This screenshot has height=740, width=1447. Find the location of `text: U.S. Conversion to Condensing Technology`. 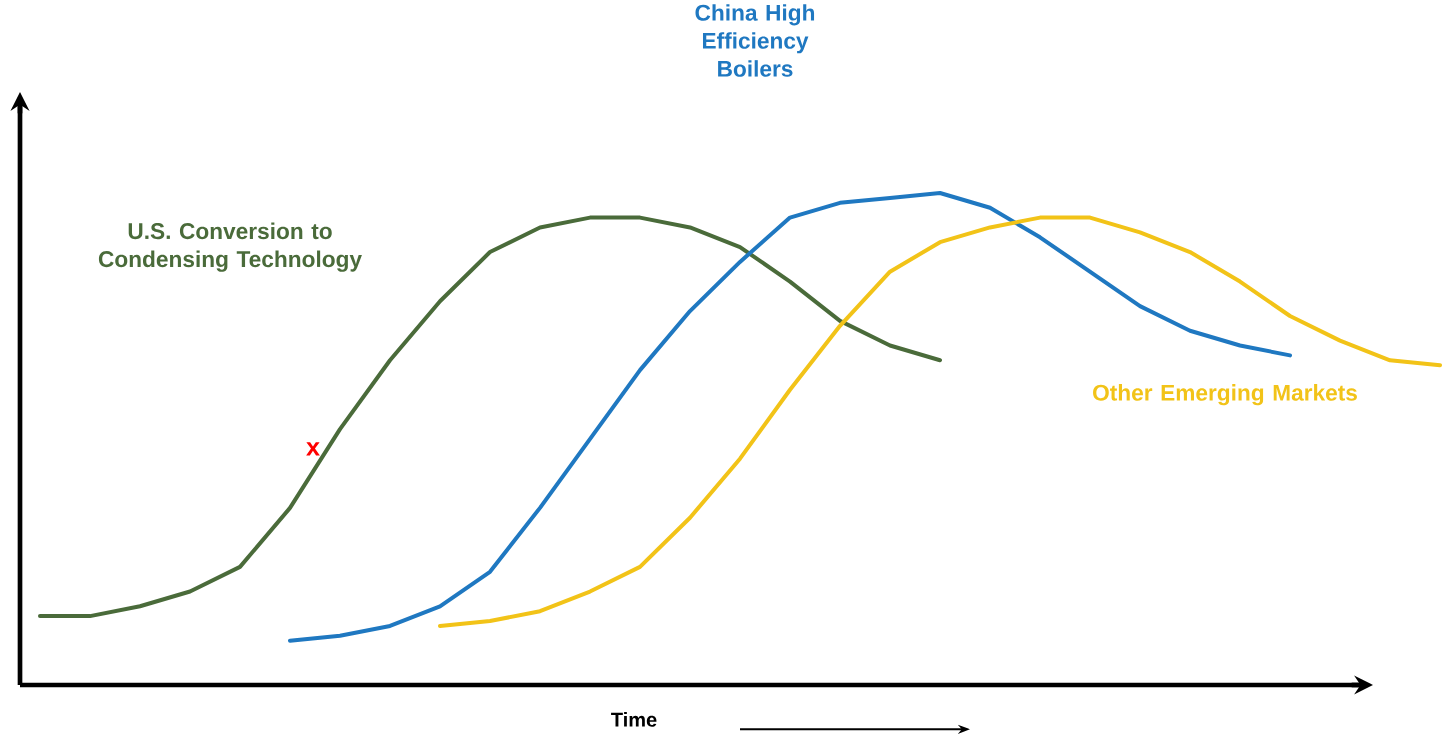

text: U.S. Conversion to Condensing Technology is located at coordinates (230, 247).